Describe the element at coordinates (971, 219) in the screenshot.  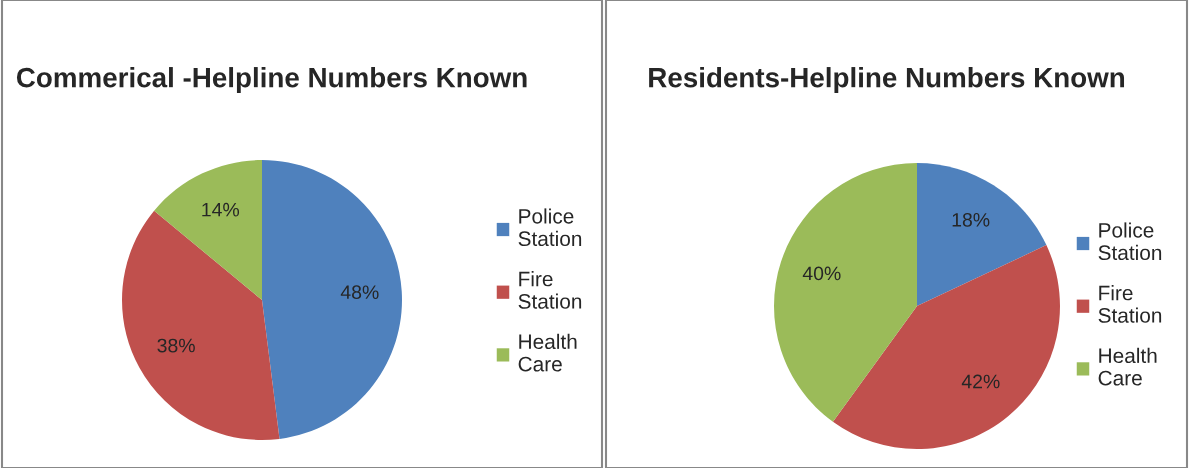
I see `data-label: 18%` at that location.